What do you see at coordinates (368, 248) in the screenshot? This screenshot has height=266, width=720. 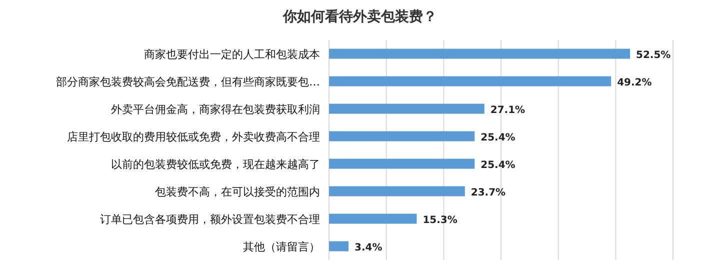 I see `data-label: 3.4%` at bounding box center [368, 248].